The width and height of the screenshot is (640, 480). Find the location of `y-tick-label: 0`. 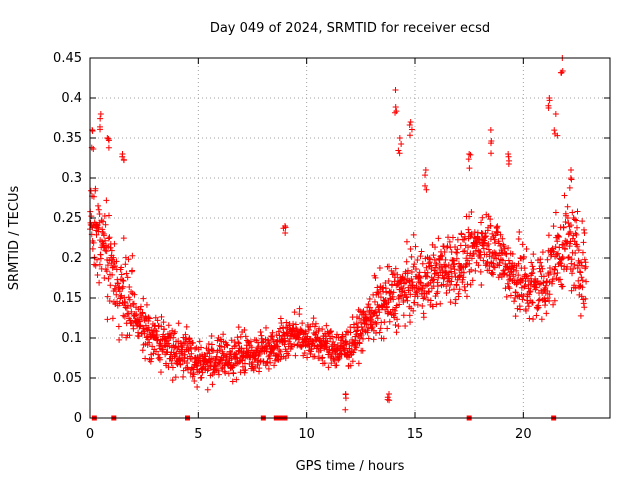

y-tick-label: 0 is located at coordinates (78, 418).